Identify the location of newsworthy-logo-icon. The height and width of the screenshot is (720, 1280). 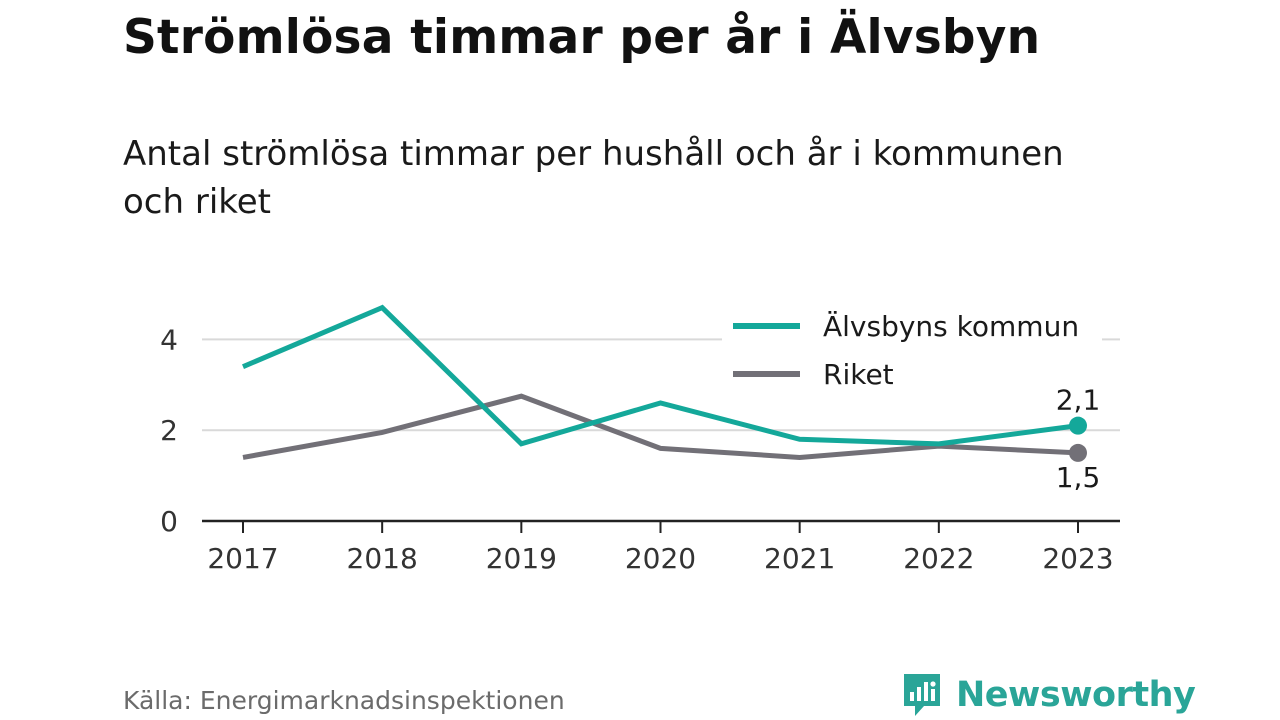
(922, 695).